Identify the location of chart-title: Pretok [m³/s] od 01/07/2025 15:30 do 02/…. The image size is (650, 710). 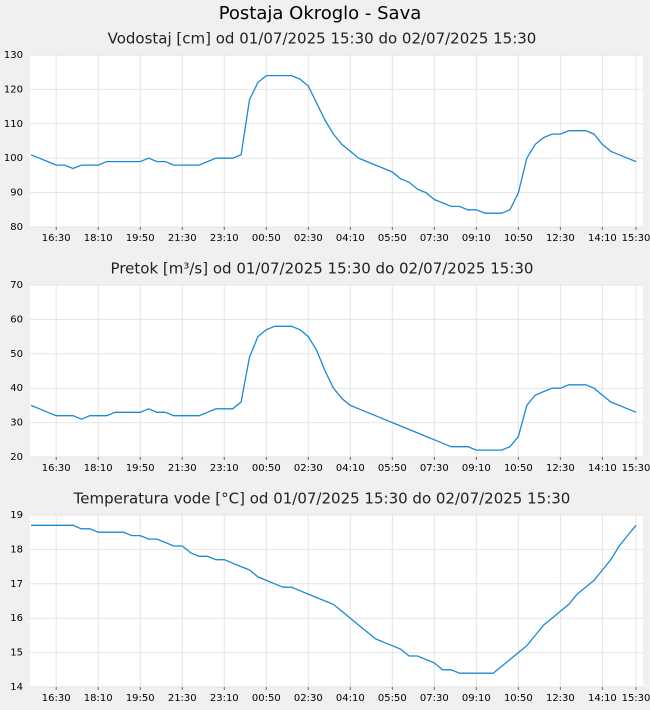
(322, 269).